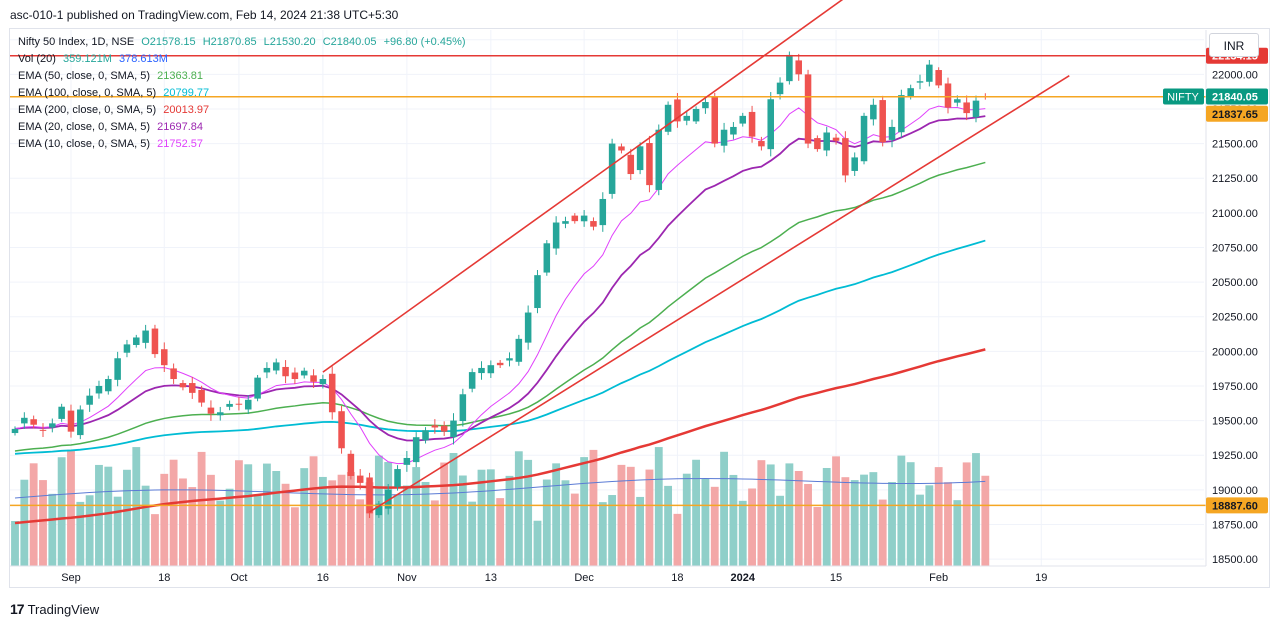 The width and height of the screenshot is (1281, 627). I want to click on volume-label: Vol (20), so click(37, 59).